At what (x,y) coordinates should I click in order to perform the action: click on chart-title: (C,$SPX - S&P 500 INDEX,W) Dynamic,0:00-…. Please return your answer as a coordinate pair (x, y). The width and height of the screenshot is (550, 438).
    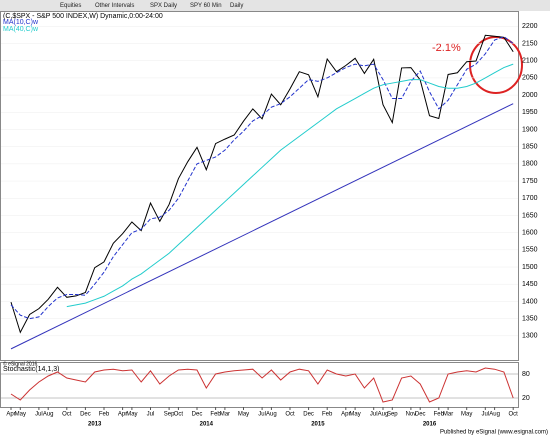
    Looking at the image, I should click on (83, 16).